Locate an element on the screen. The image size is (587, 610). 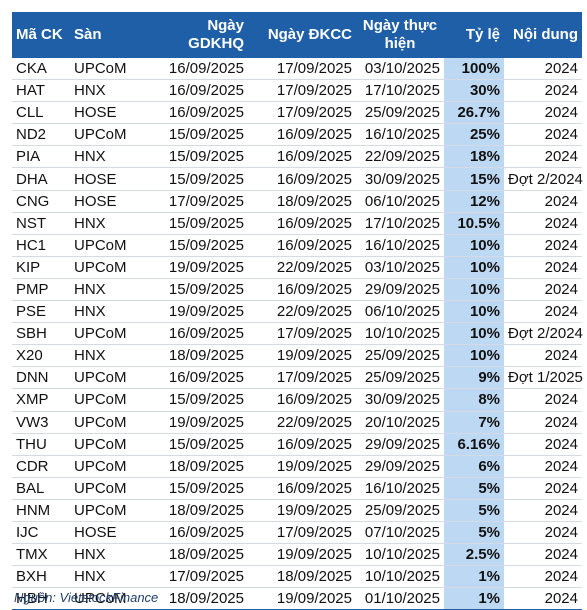
cell-ratio: 26.7% is located at coordinates (474, 113).